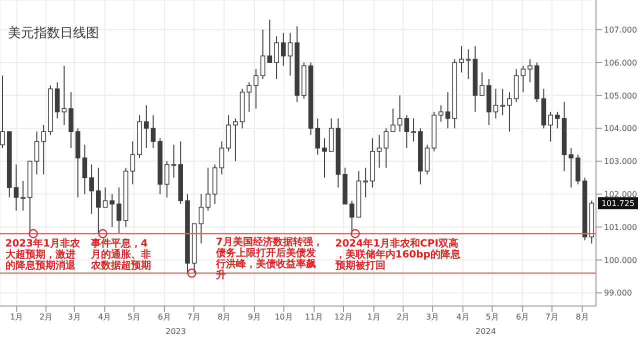  What do you see at coordinates (621, 161) in the screenshot?
I see `y-tick-label: 103.000` at bounding box center [621, 161].